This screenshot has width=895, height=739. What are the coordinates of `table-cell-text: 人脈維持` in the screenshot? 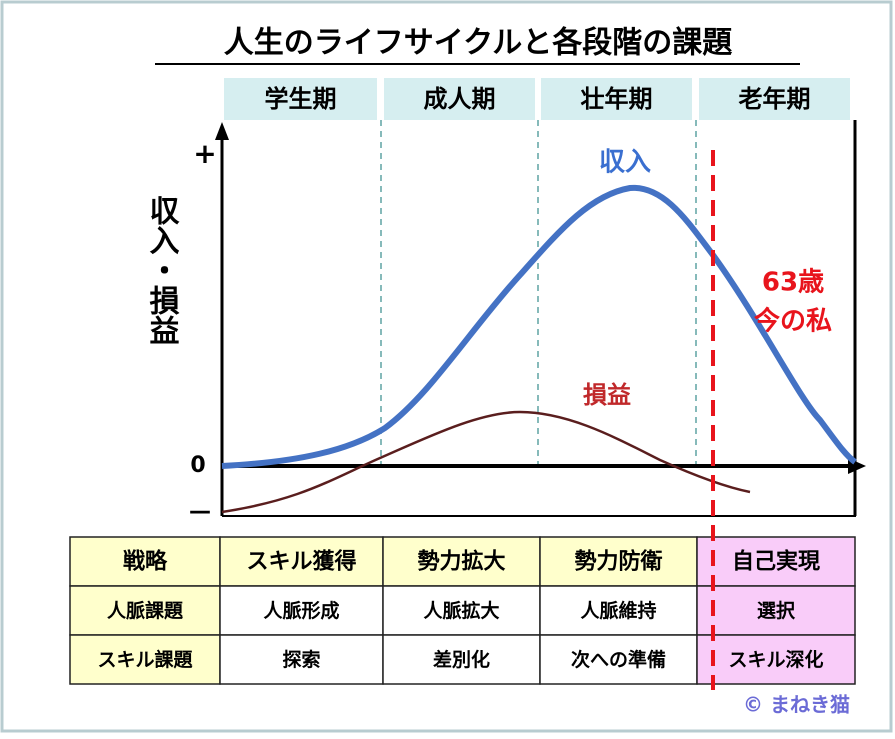 It's located at (618, 610).